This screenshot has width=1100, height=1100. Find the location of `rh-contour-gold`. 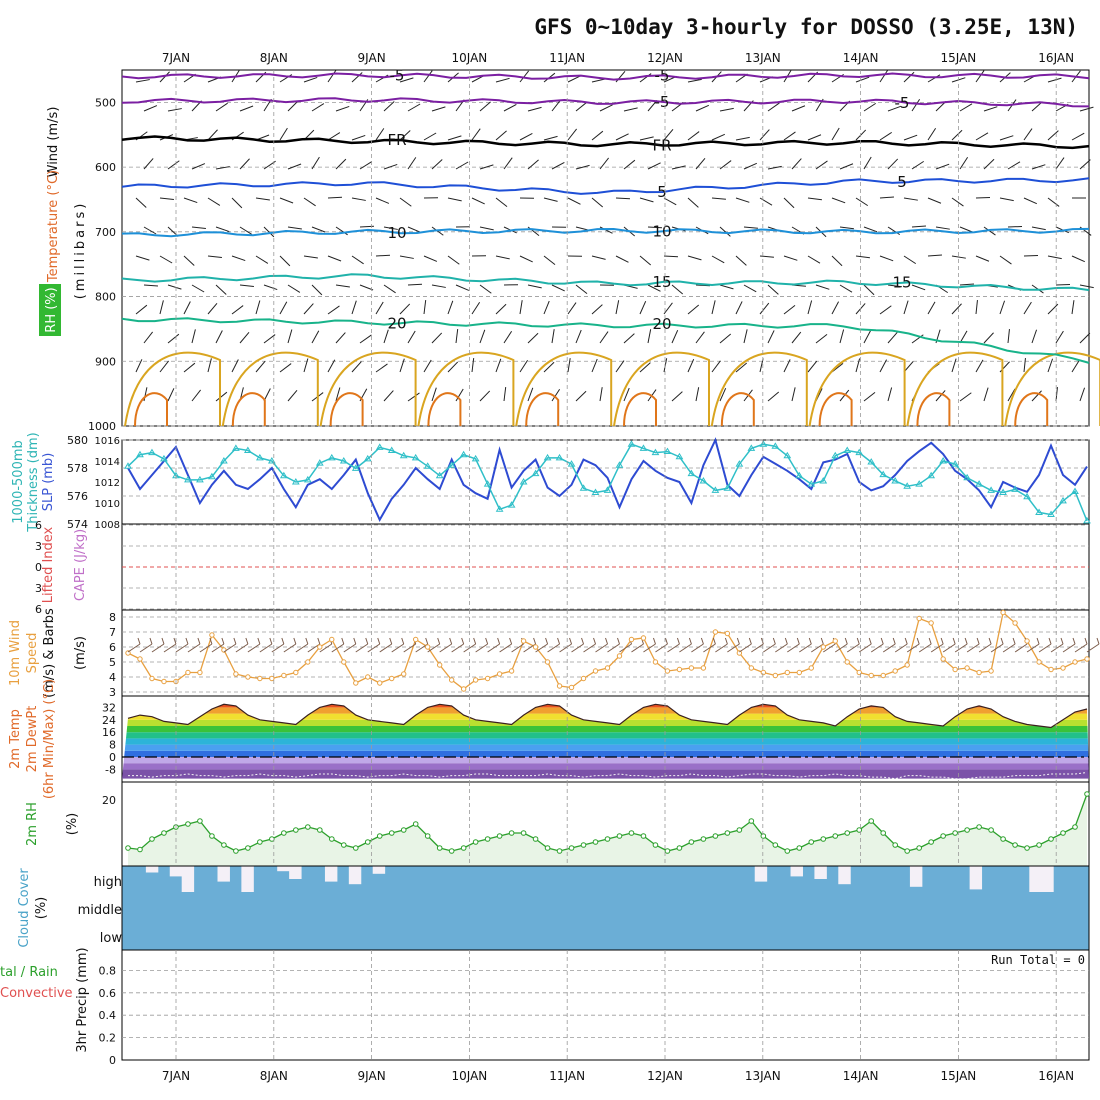

rh-contour-gold is located at coordinates (368, 389).